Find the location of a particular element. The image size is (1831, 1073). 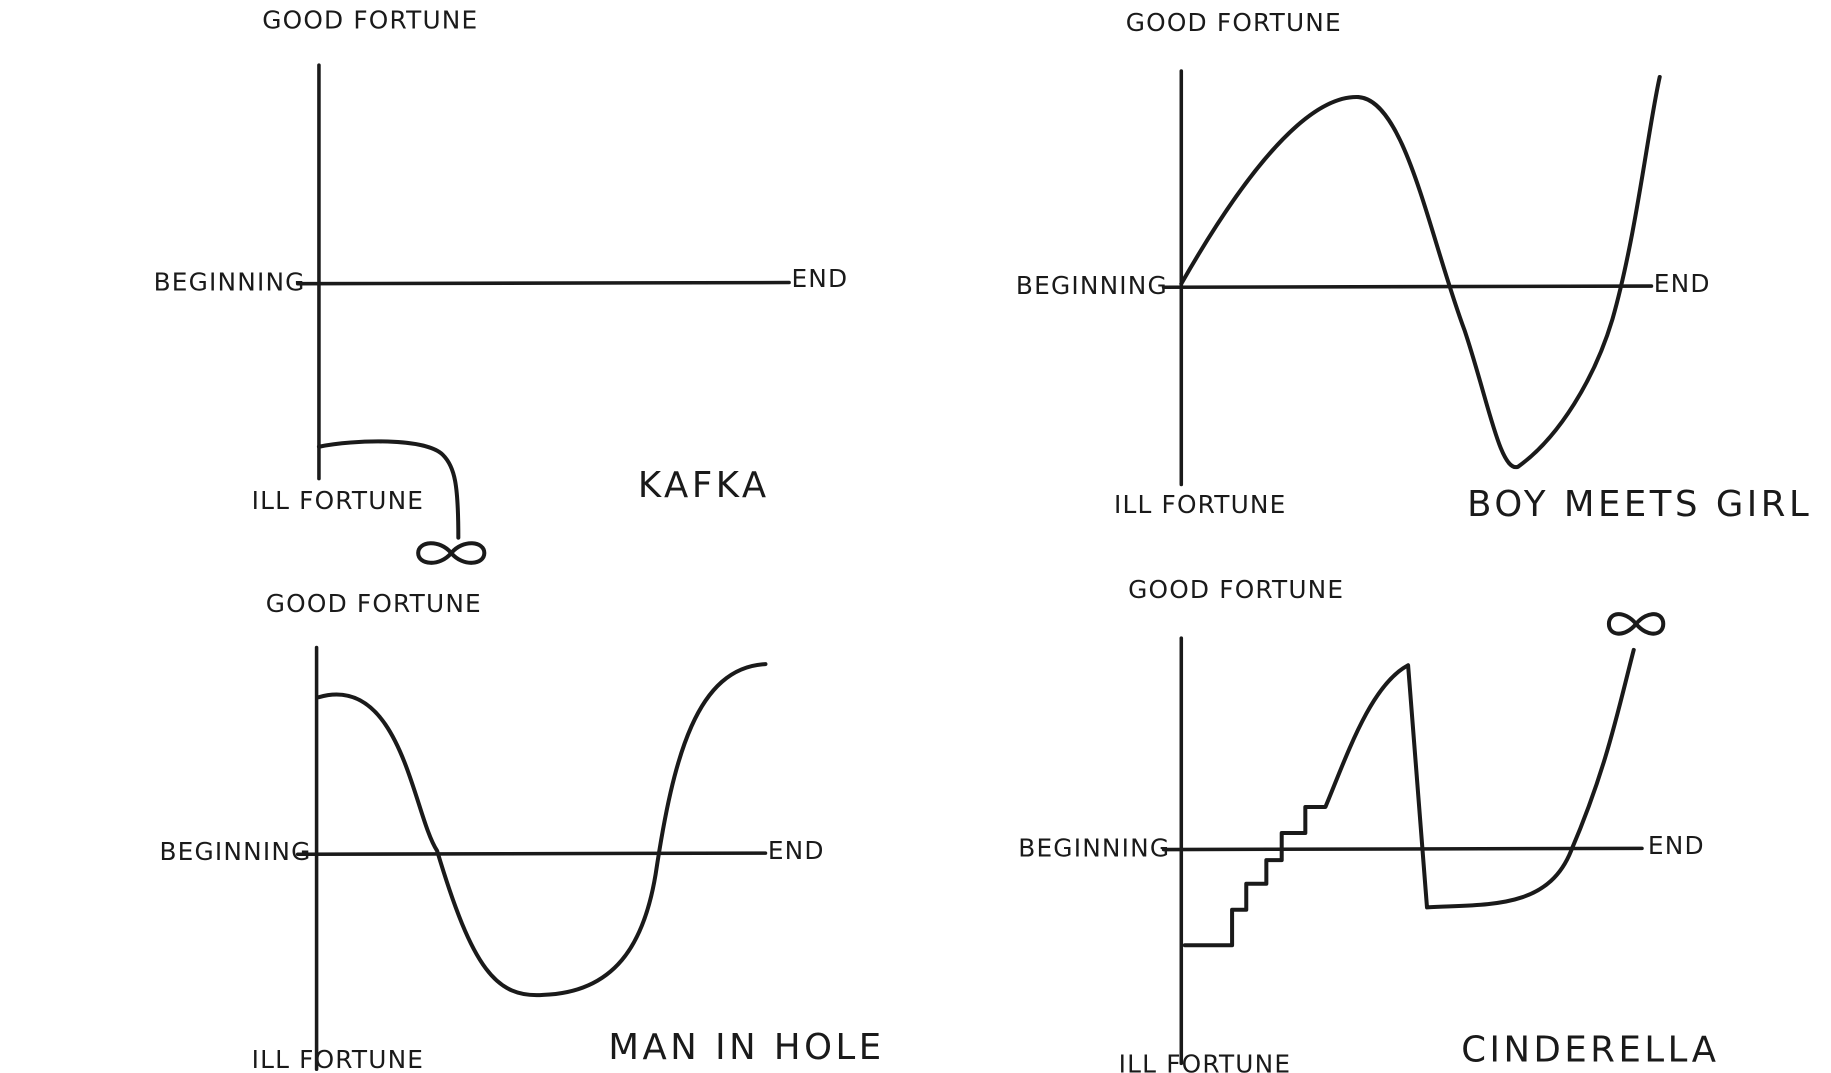

story-title: KAFKA is located at coordinates (704, 485).